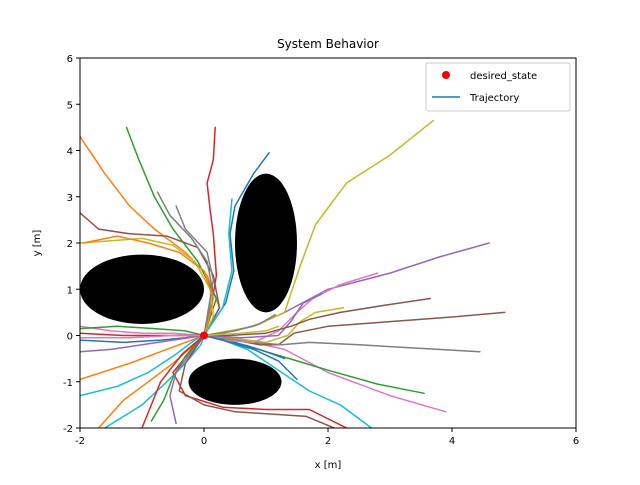  I want to click on legend-box, so click(498, 87).